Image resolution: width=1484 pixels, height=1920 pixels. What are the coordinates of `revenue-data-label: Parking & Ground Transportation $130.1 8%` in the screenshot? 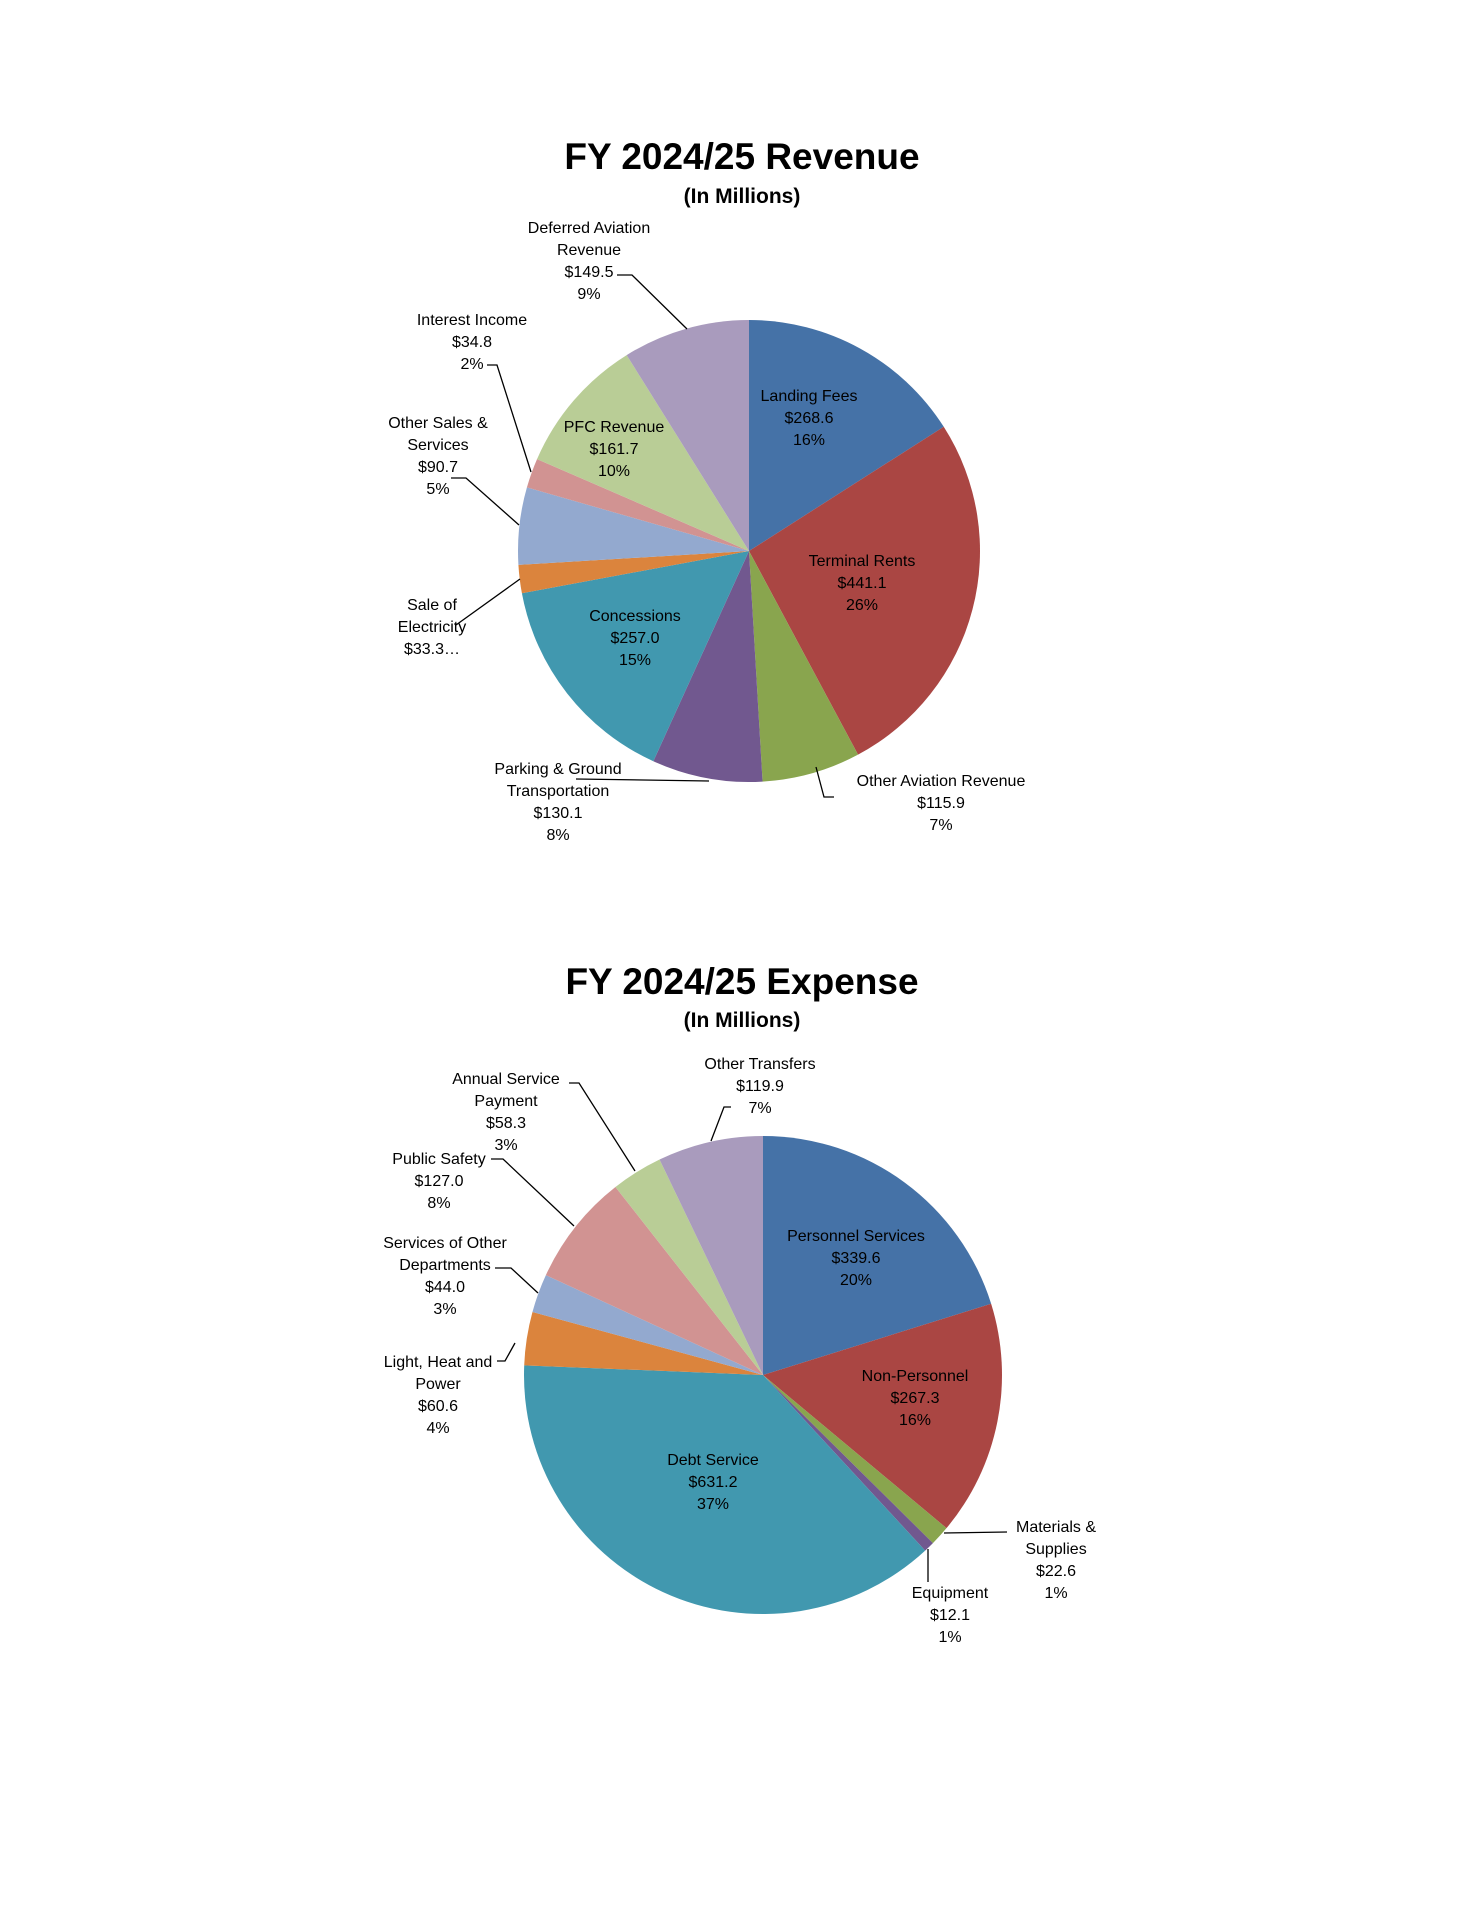 It's located at (557, 803).